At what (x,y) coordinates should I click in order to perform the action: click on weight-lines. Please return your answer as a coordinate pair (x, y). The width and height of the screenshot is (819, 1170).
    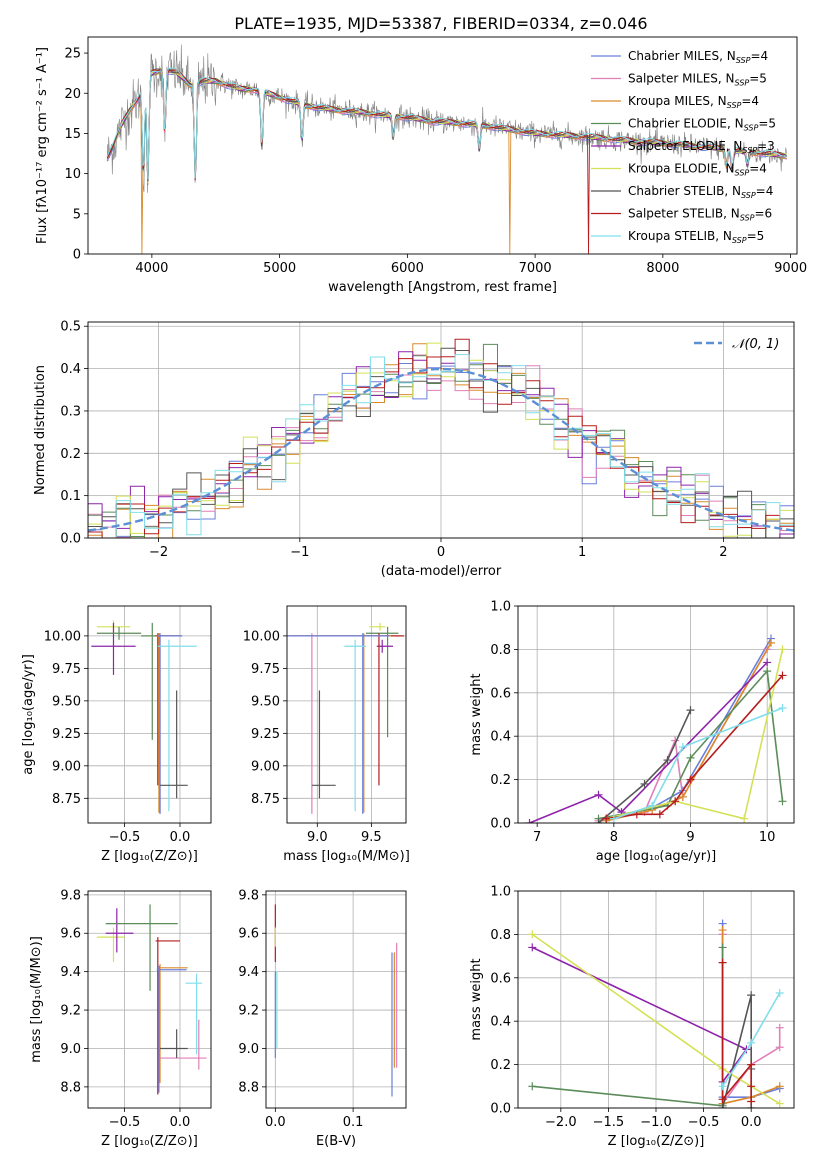
    Looking at the image, I should click on (656, 1013).